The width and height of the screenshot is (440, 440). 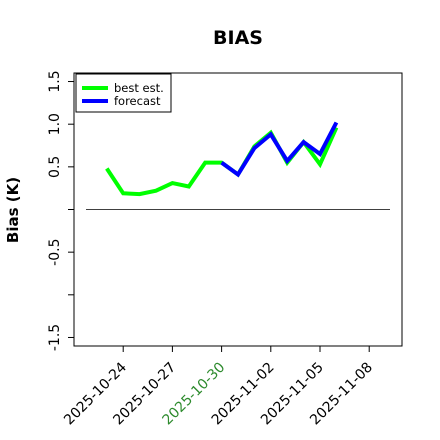 I want to click on legend-box, so click(x=123, y=93).